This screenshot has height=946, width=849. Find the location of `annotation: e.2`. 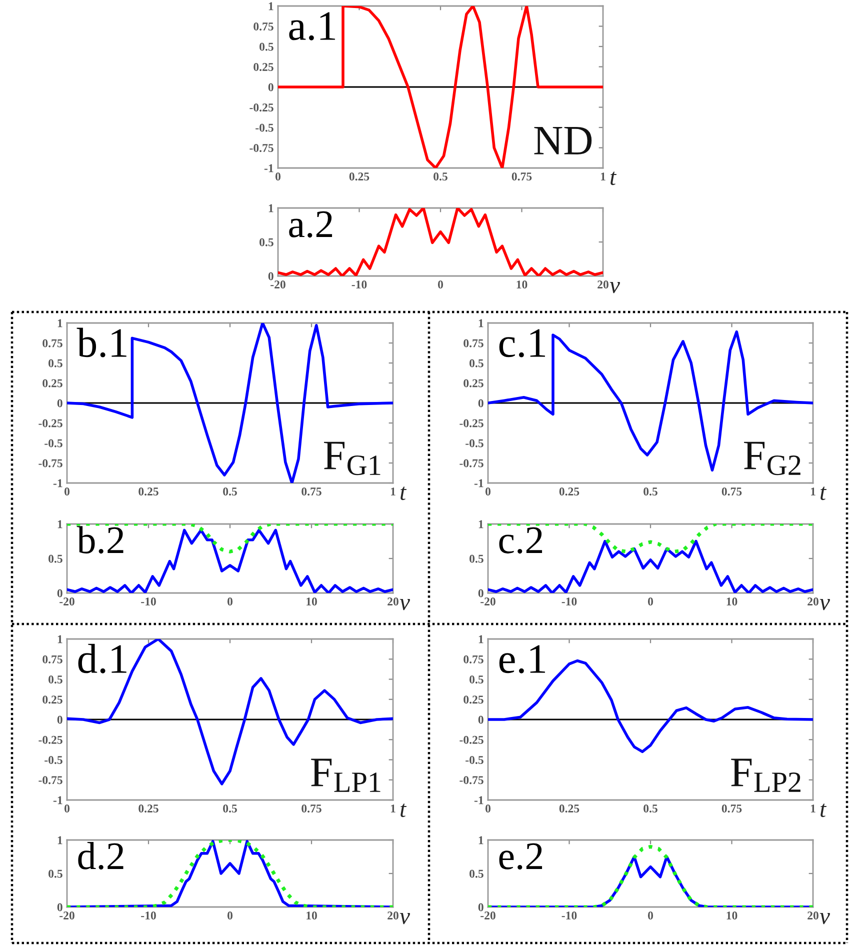

annotation: e.2 is located at coordinates (520, 856).